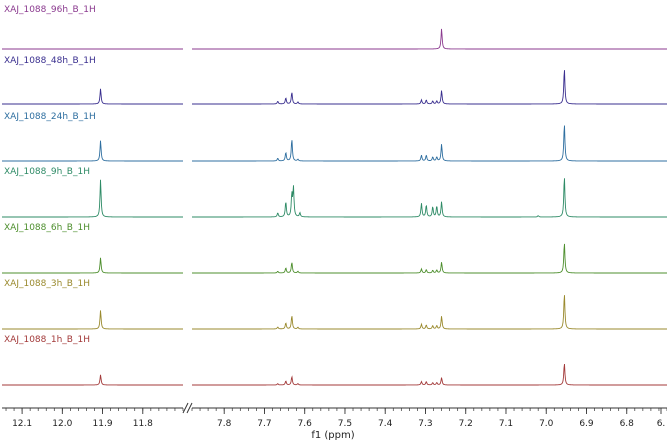 Image resolution: width=667 pixels, height=446 pixels. I want to click on tick-label: 6.9, so click(586, 424).